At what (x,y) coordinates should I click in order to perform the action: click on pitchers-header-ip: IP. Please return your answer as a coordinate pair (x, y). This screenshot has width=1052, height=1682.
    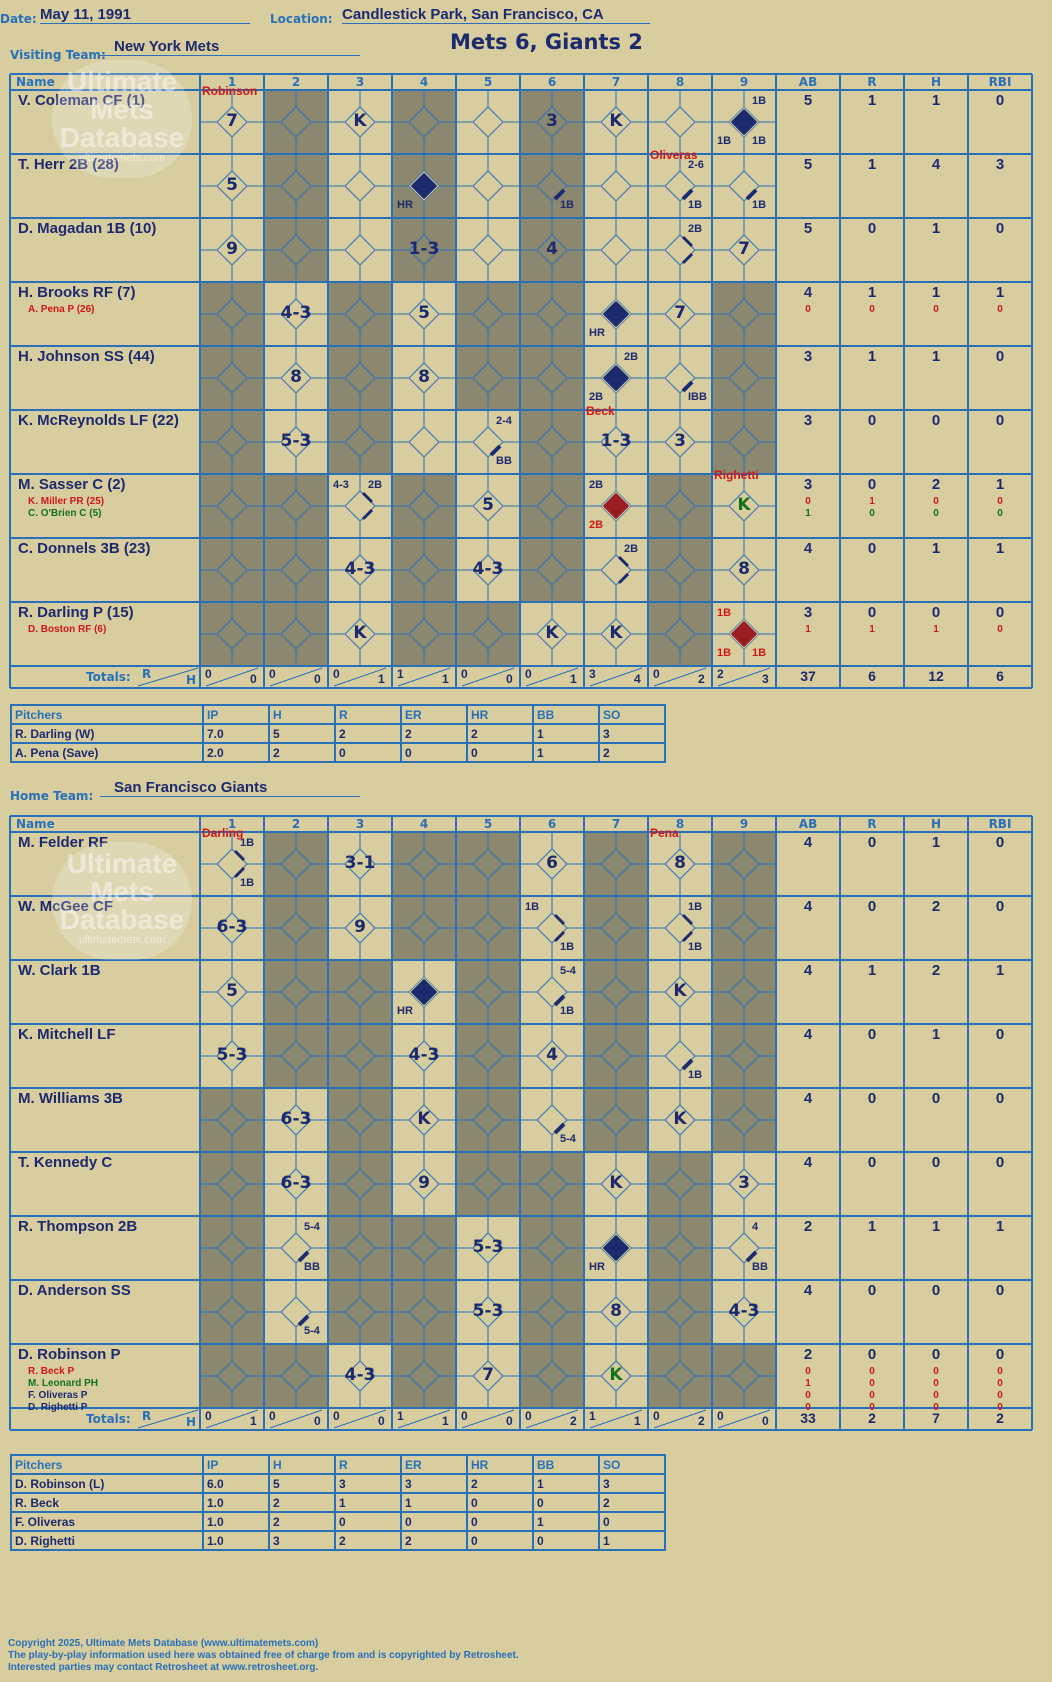
    Looking at the image, I should click on (236, 1464).